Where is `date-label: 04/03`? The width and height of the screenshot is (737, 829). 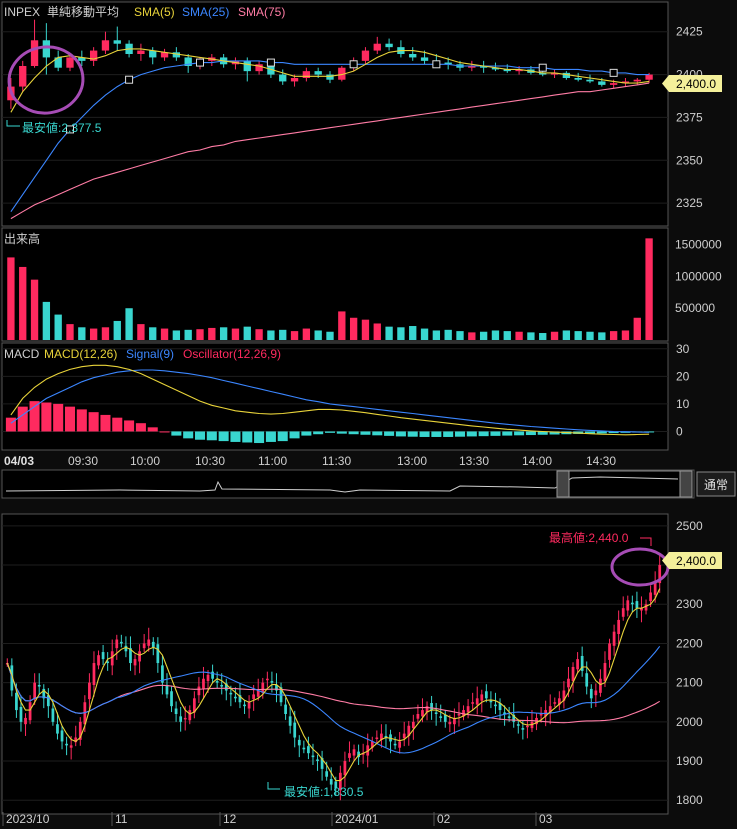
date-label: 04/03 is located at coordinates (19, 461).